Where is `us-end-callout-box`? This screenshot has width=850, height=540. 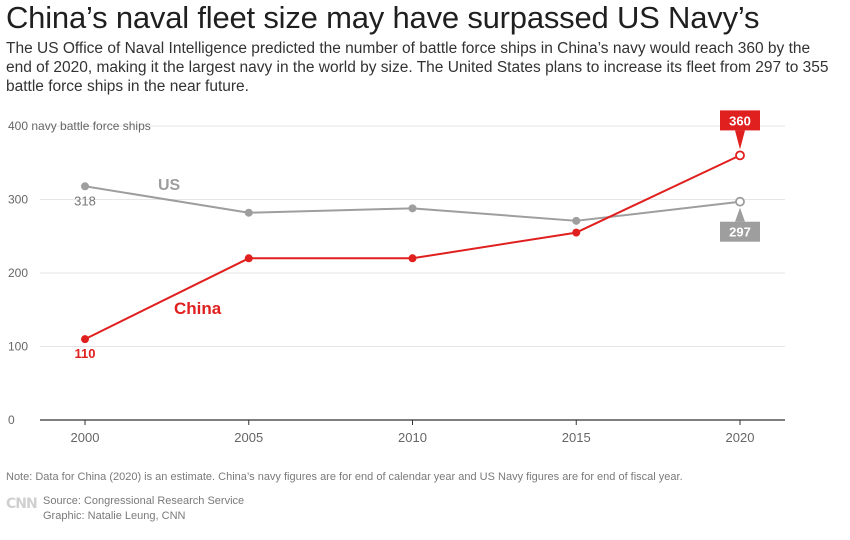 us-end-callout-box is located at coordinates (740, 231).